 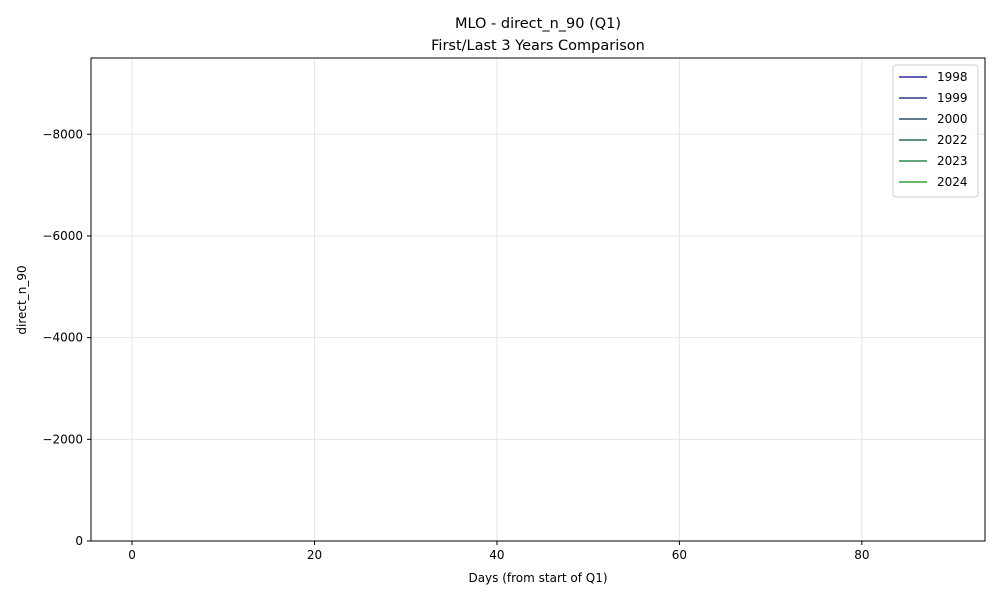 What do you see at coordinates (538, 46) in the screenshot?
I see `chart-subtitle: First/Last 3 Years Comparison` at bounding box center [538, 46].